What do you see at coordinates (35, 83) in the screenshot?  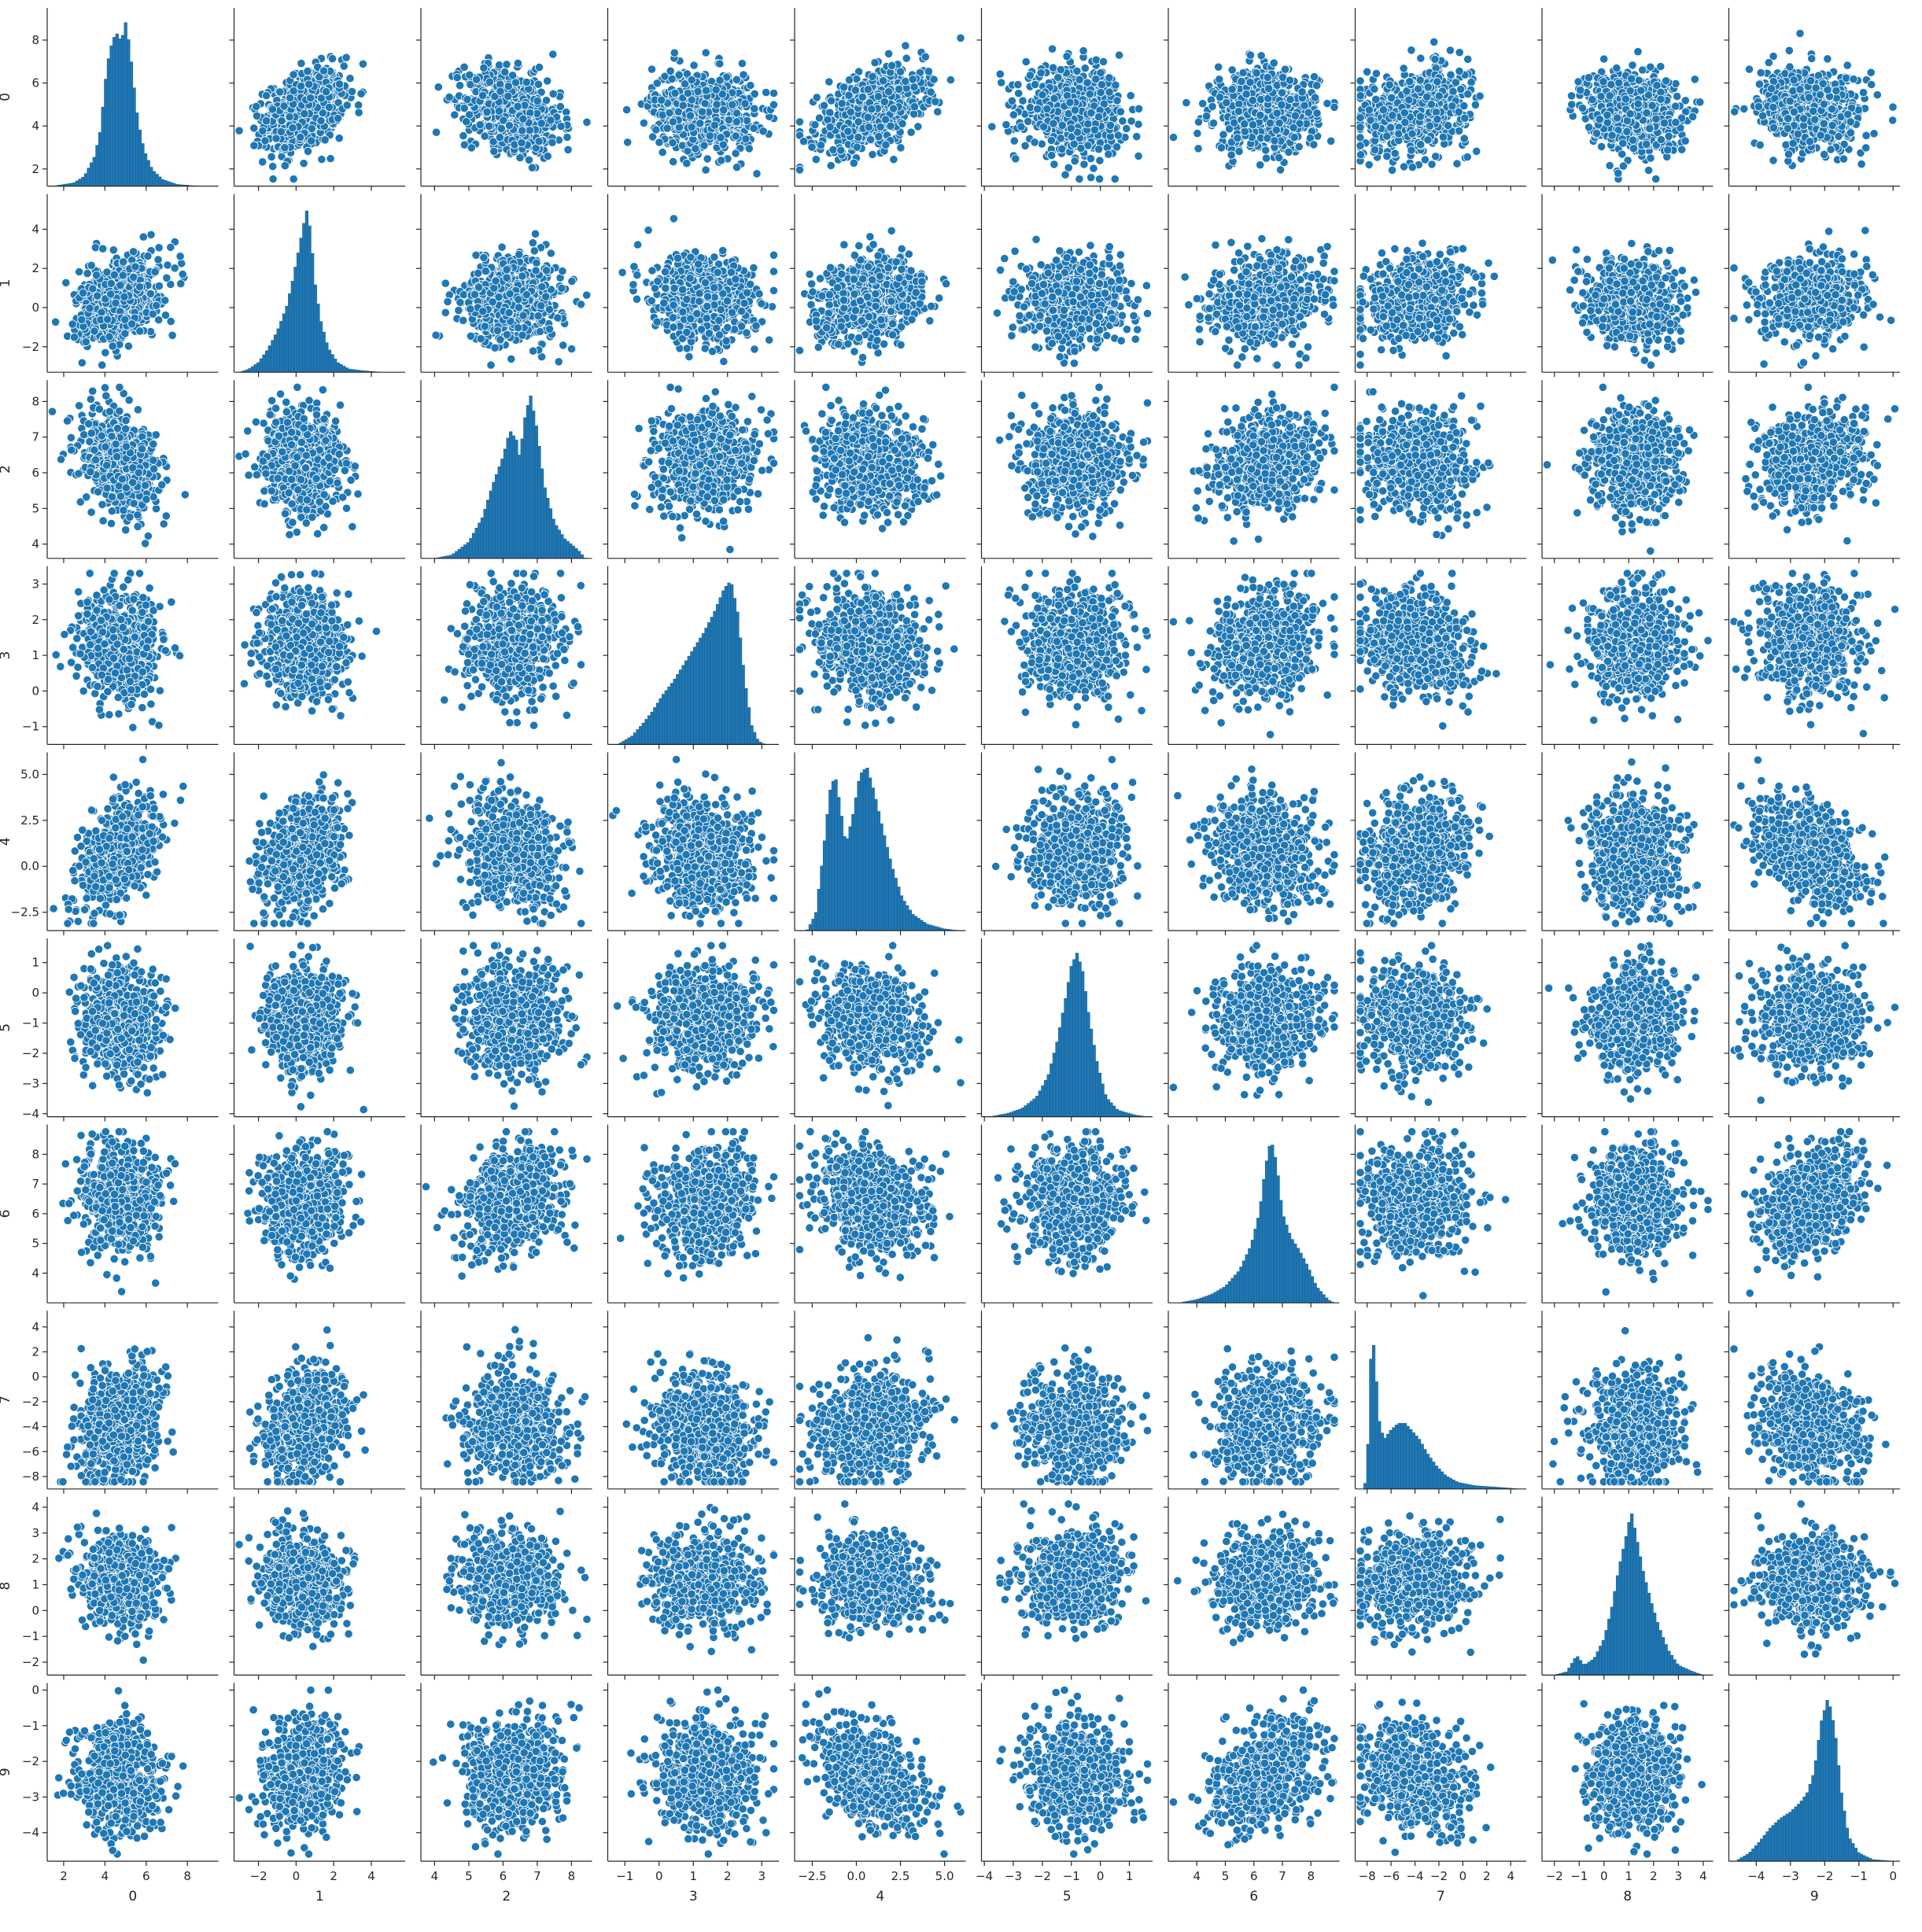 I see `y-tick-label: 6` at bounding box center [35, 83].